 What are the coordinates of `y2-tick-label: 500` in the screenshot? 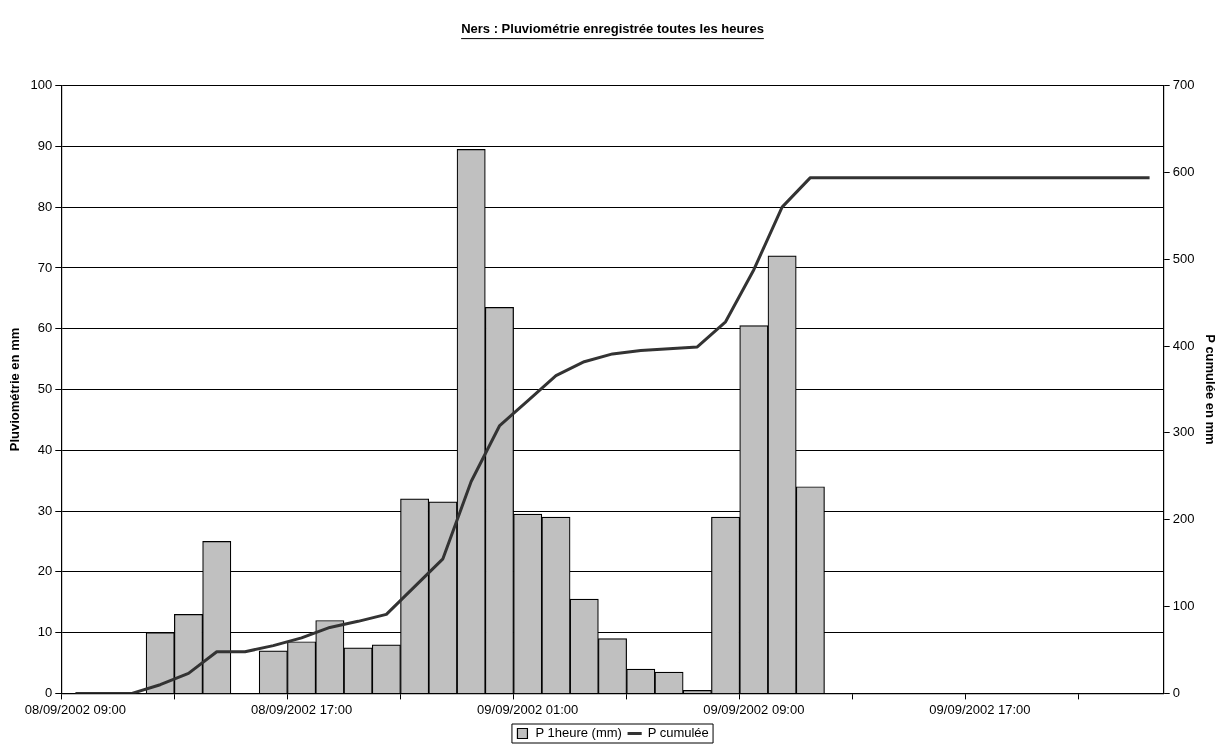 It's located at (1183, 258).